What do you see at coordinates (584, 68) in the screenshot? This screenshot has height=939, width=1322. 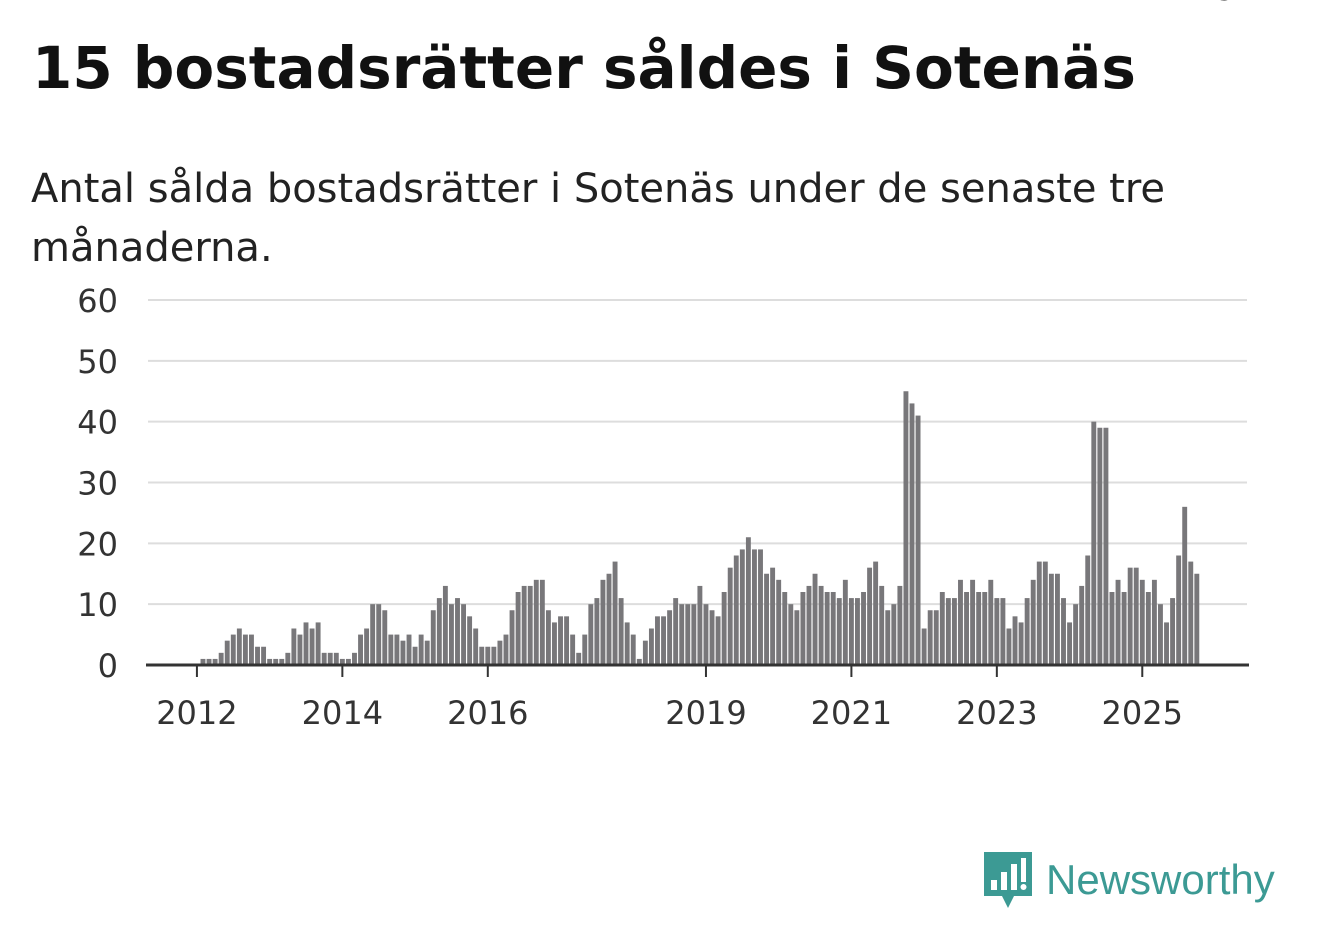 I see `chart-title: 15 bostadsrätter såldes i Sotenäs` at bounding box center [584, 68].